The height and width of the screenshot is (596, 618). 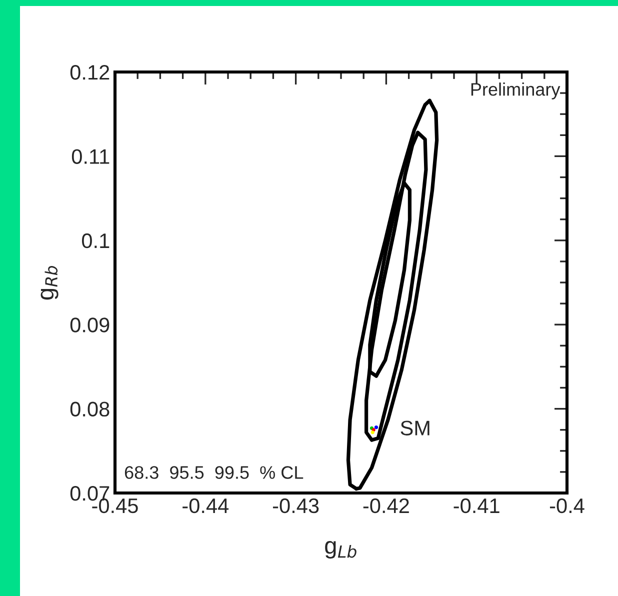 What do you see at coordinates (415, 428) in the screenshot?
I see `annotation: SM` at bounding box center [415, 428].